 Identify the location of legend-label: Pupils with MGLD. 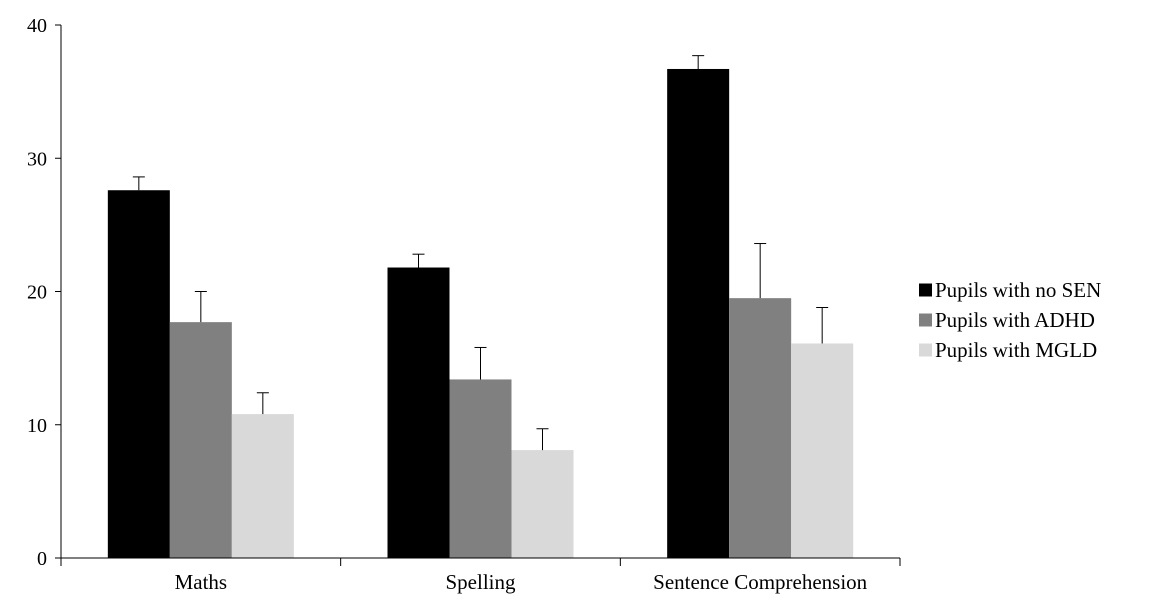
(1016, 350).